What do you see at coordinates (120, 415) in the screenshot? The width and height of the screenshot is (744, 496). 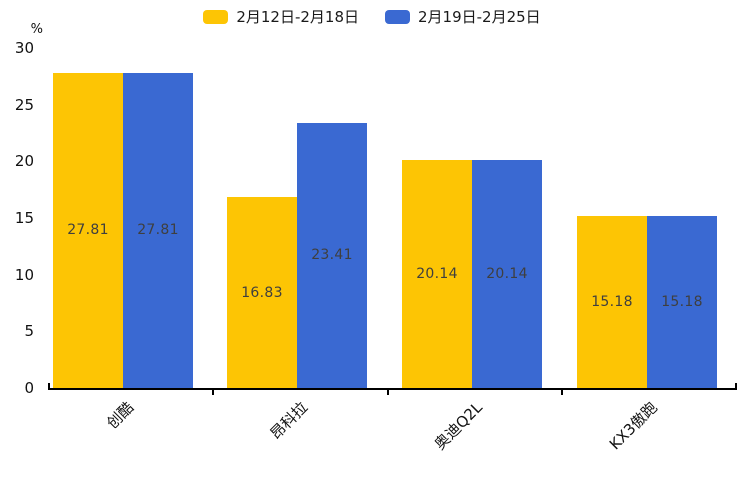 I see `x-axis-category-label: 创酷` at bounding box center [120, 415].